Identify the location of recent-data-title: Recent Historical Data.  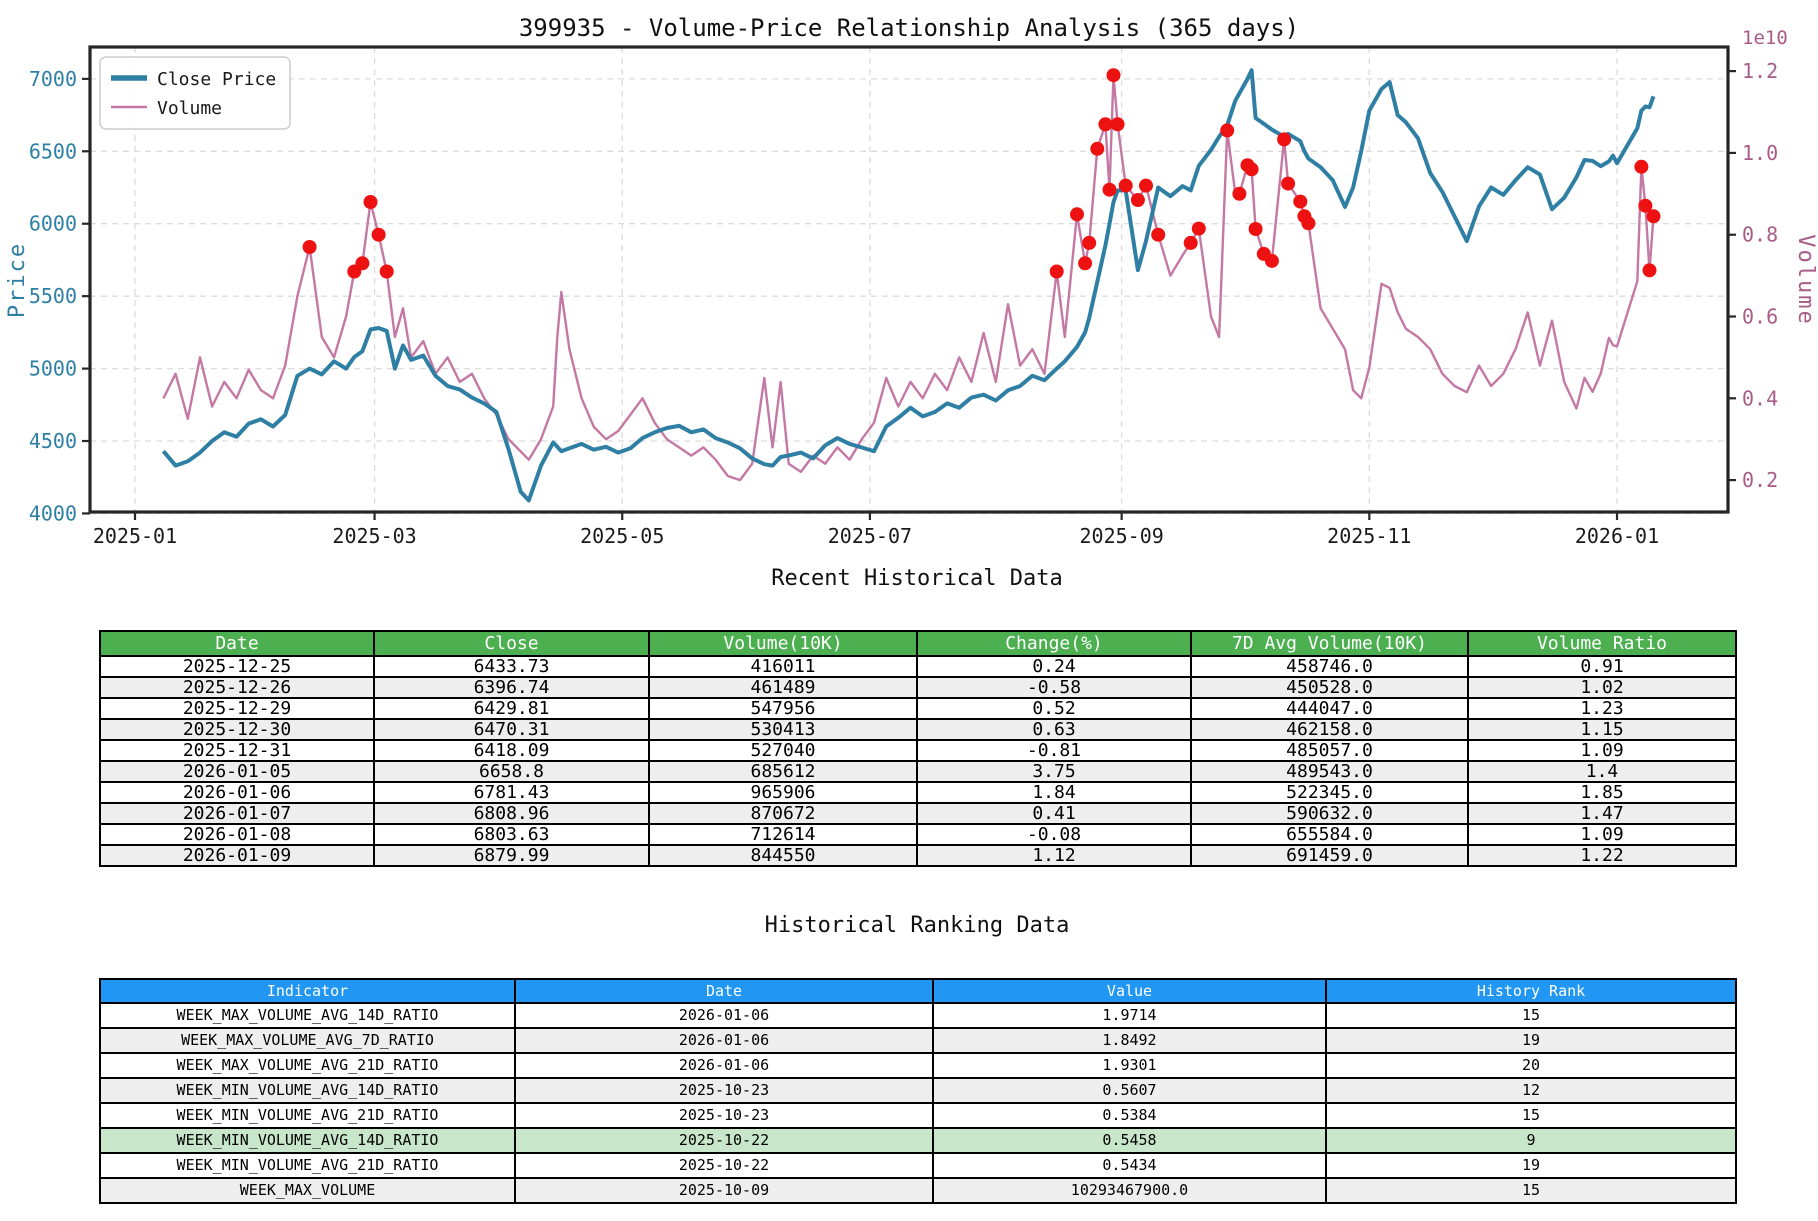
(917, 578).